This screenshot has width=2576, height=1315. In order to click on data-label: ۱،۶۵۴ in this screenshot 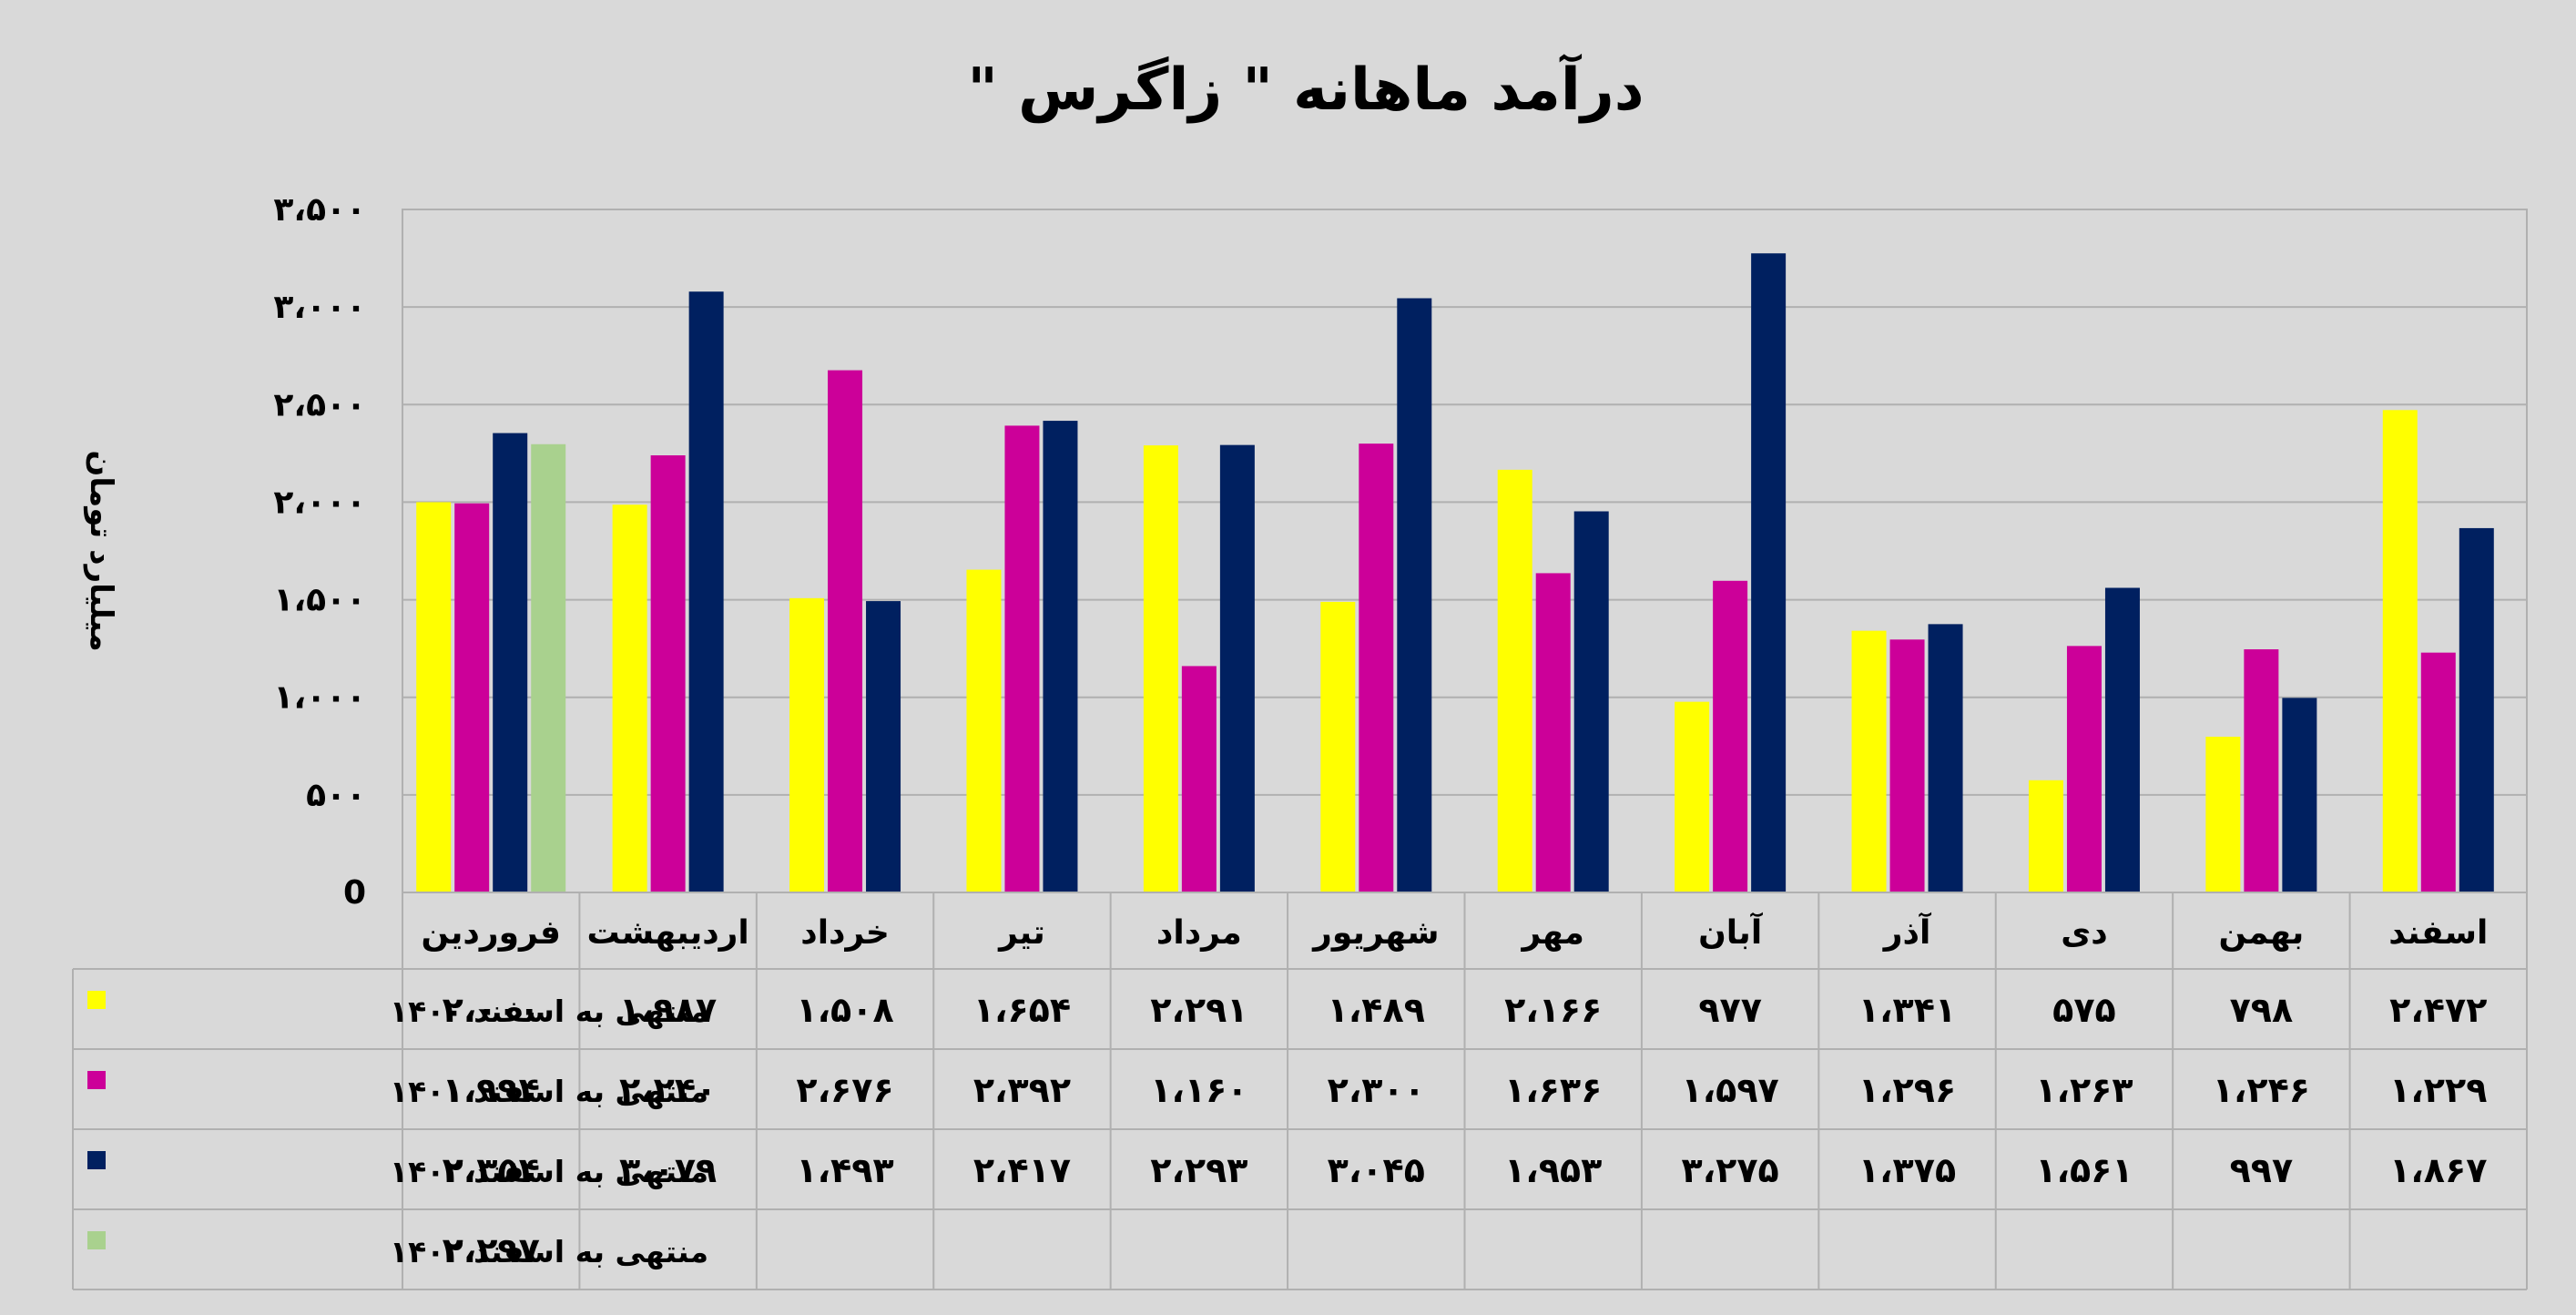, I will do `click(1022, 1010)`.